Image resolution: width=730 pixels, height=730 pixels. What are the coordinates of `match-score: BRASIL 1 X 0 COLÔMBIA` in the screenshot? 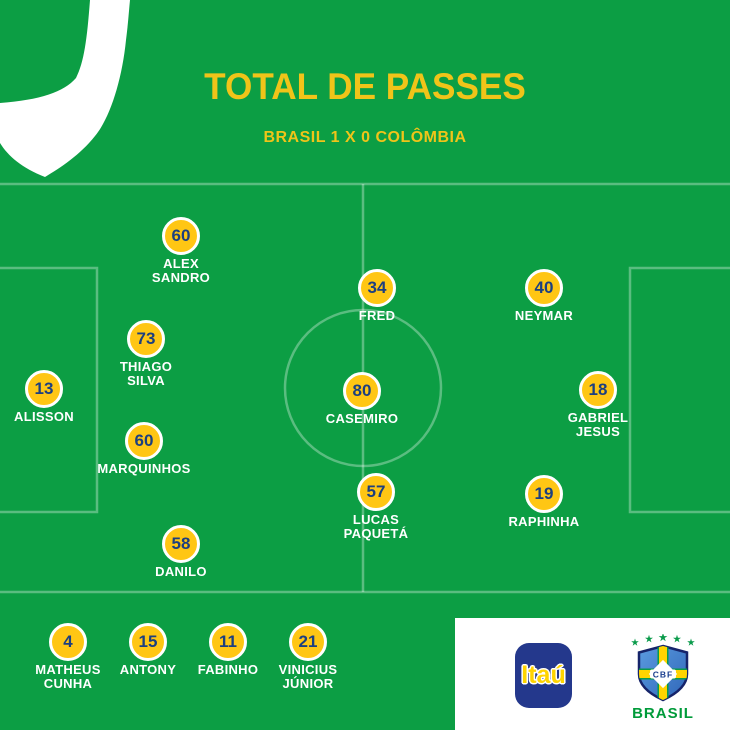 It's located at (365, 137).